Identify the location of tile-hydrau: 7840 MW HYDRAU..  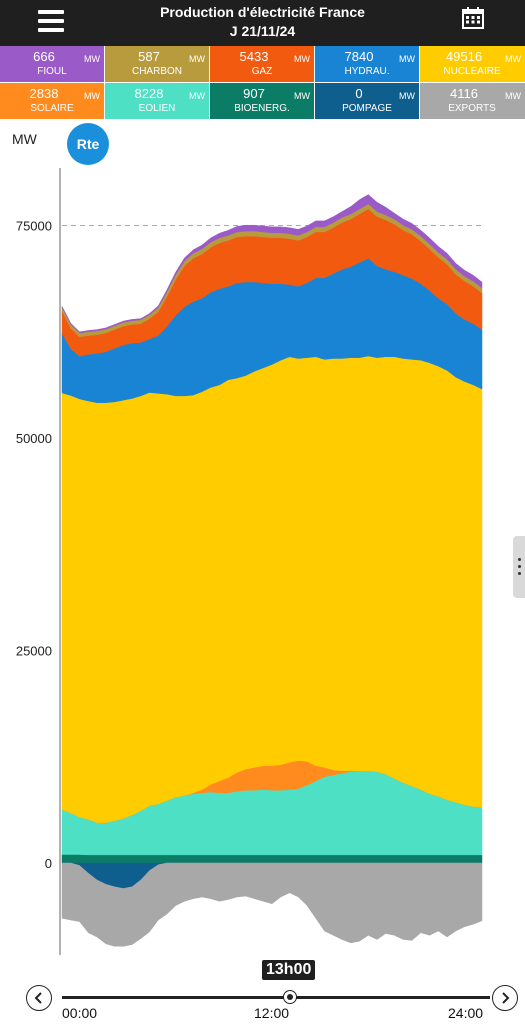
(367, 64).